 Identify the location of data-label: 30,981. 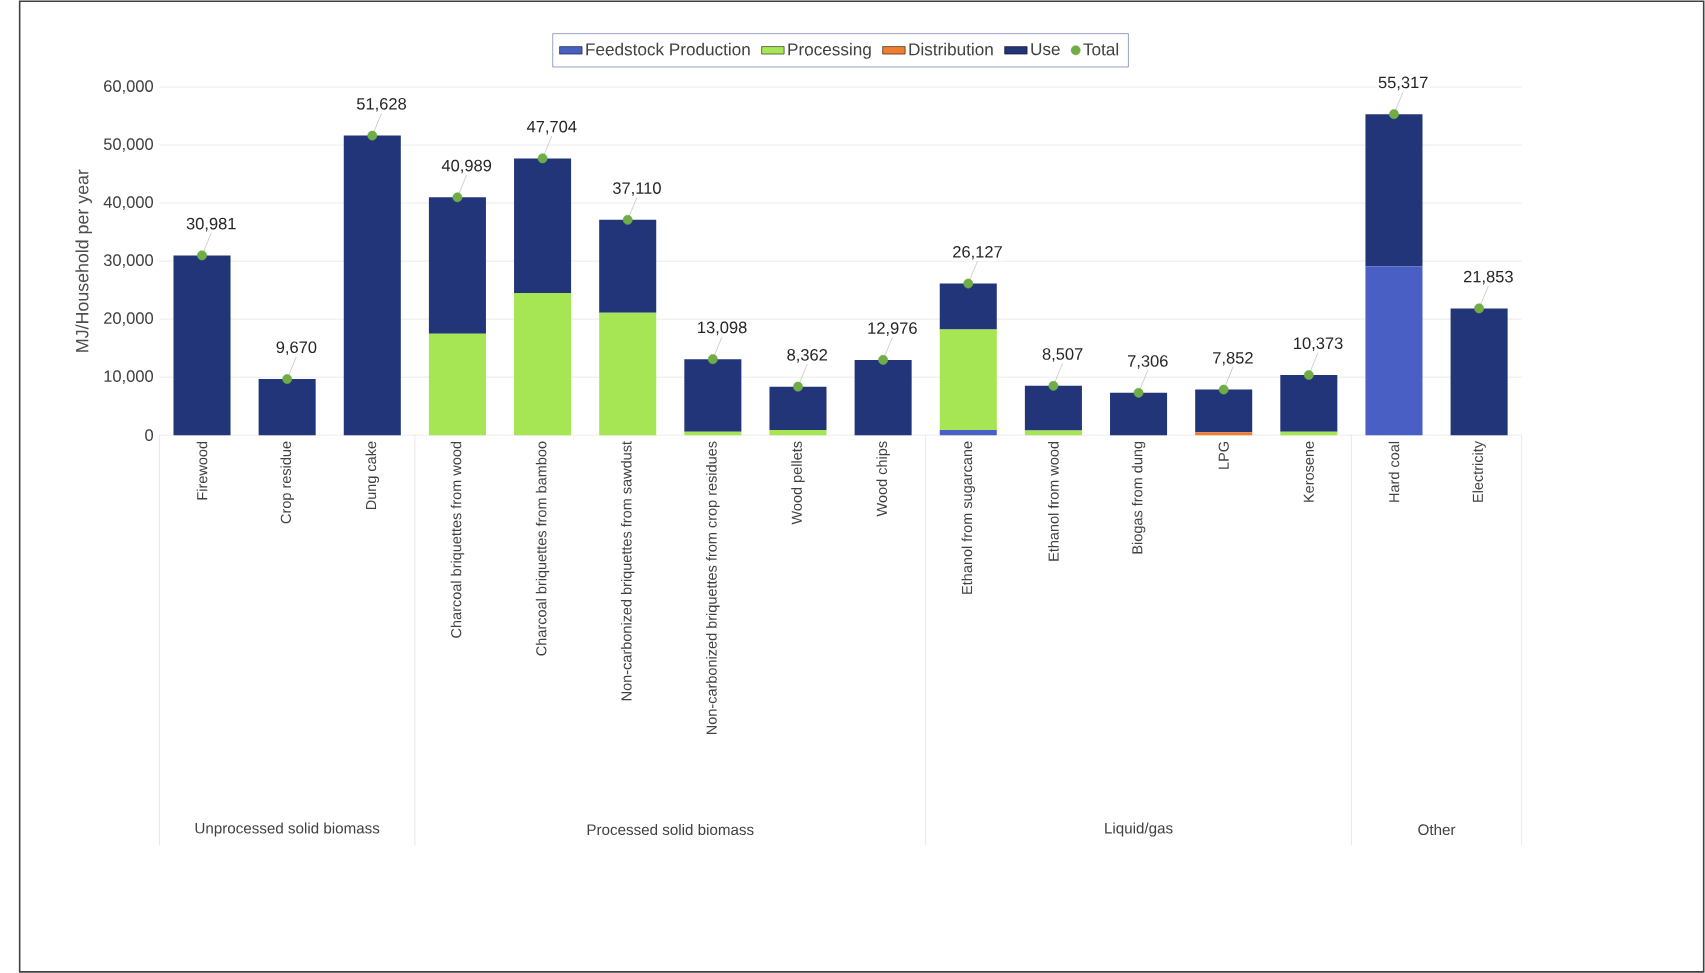
(211, 224).